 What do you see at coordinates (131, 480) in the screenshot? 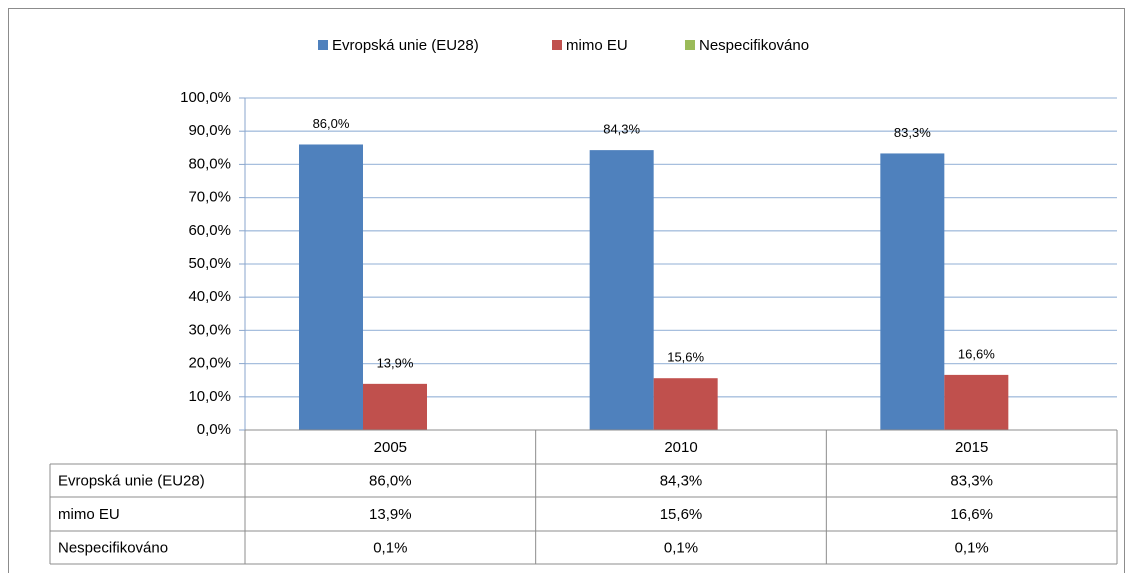
I see `table-row-label: Evropská unie (EU28)` at bounding box center [131, 480].